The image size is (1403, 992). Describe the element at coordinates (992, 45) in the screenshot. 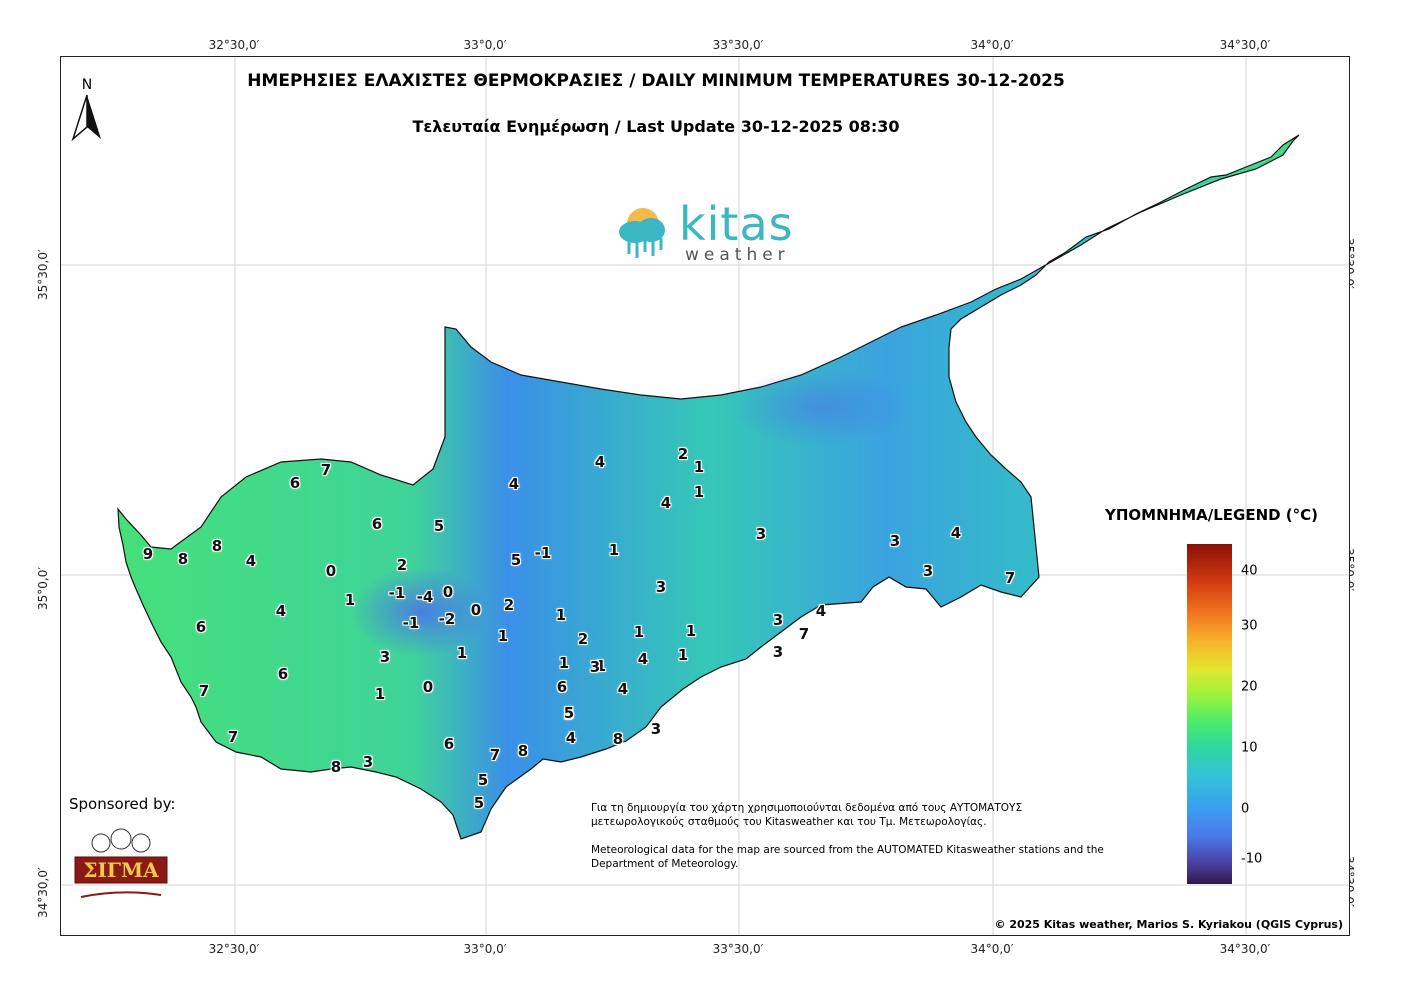

I see `lon-tick-top-4: 34°0,0′` at that location.